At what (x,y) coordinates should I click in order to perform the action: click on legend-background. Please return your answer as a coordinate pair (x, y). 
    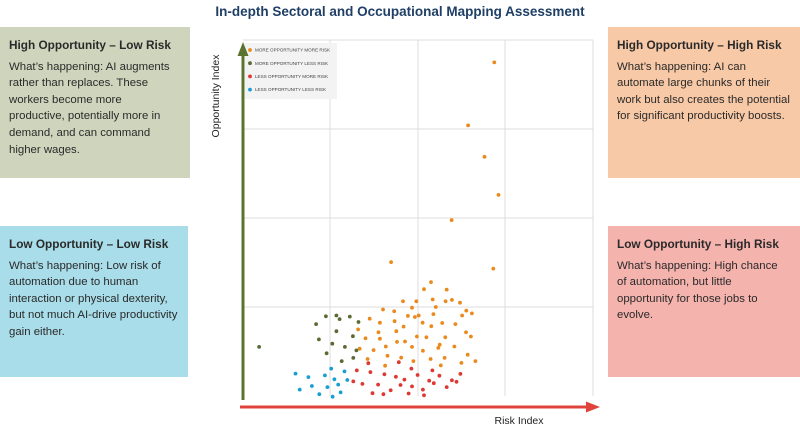
    Looking at the image, I should click on (291, 71).